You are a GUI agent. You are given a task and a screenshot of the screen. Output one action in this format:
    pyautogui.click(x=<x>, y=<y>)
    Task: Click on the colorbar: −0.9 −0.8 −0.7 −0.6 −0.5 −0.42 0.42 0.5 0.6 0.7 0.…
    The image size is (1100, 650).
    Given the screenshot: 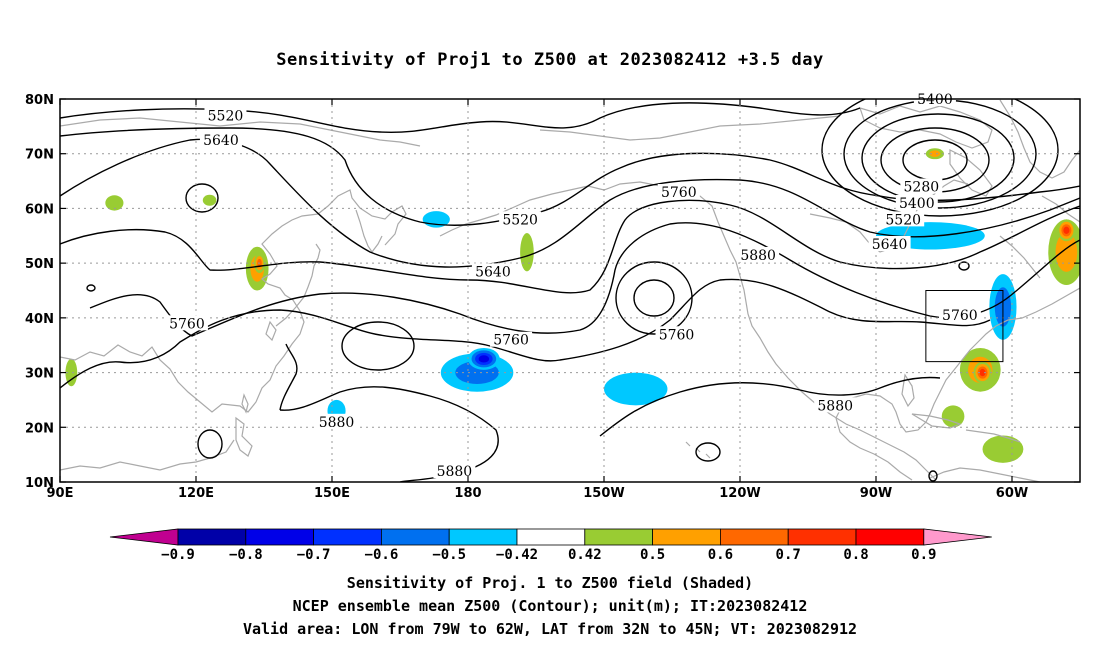 What is the action you would take?
    pyautogui.click(x=550, y=545)
    